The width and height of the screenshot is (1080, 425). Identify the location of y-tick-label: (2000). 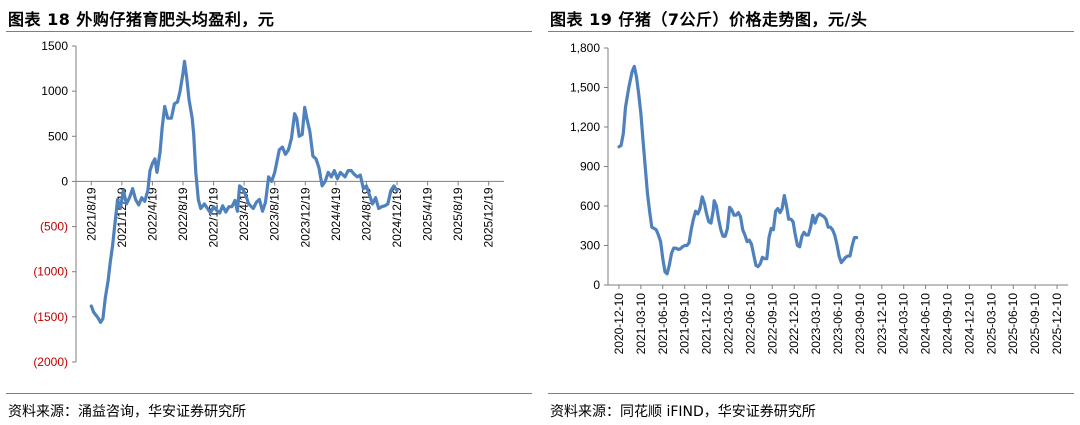
(50, 362).